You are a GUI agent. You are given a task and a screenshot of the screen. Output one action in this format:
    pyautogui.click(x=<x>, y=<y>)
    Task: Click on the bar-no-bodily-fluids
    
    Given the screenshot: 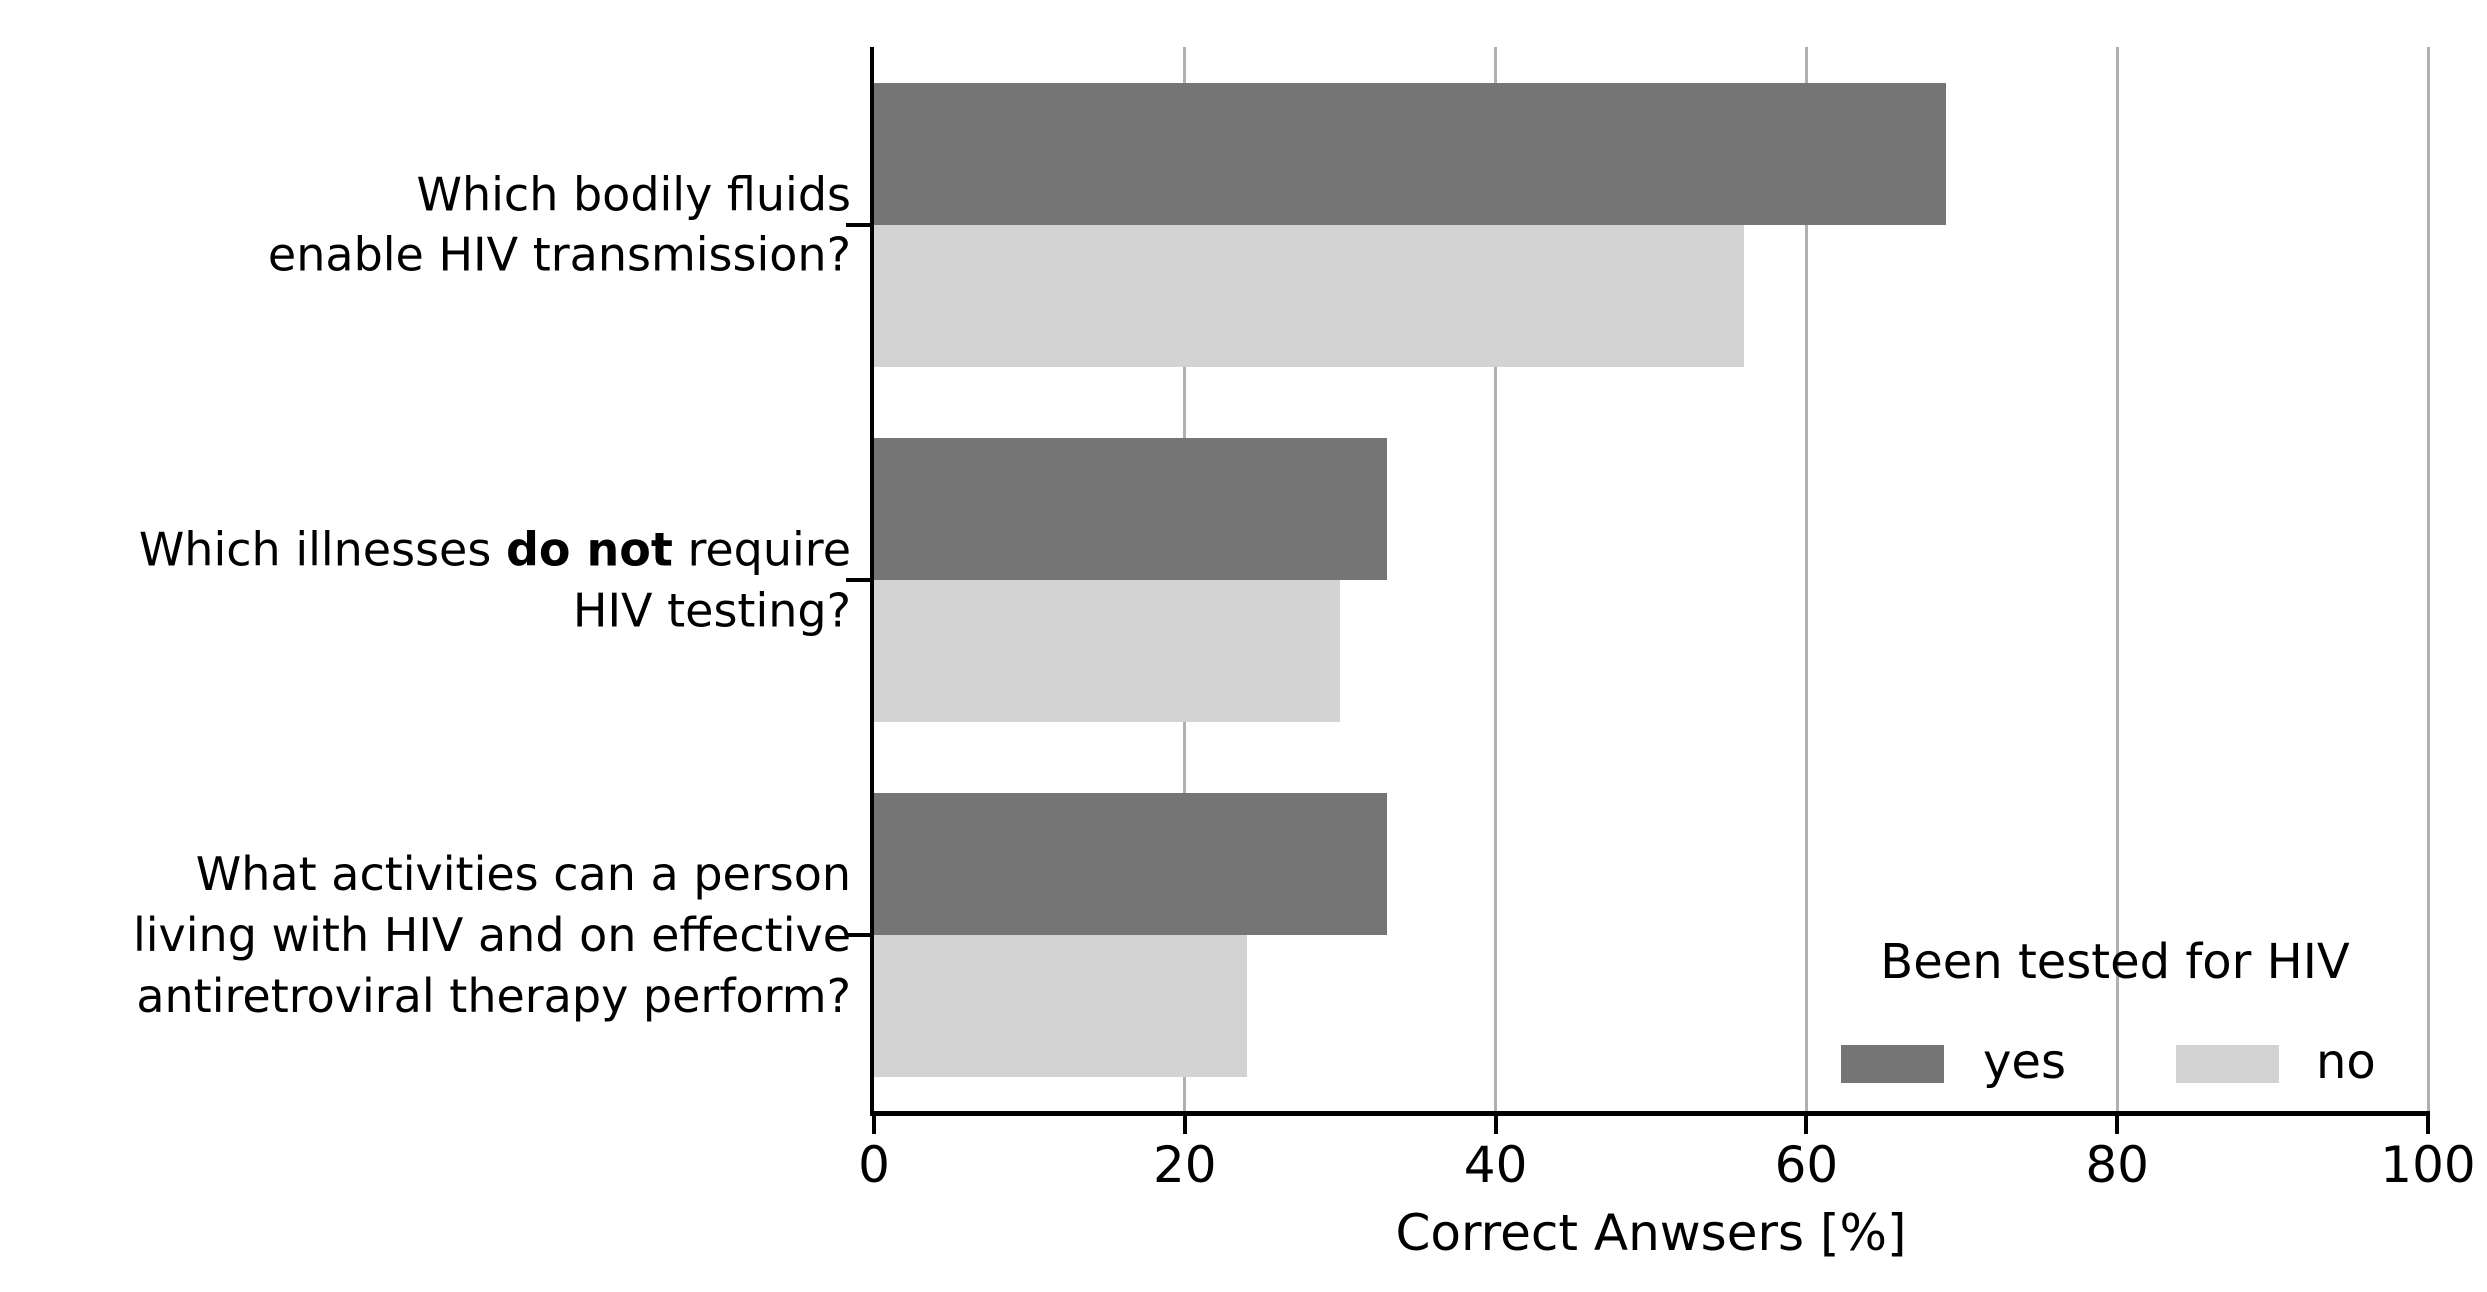 What is the action you would take?
    pyautogui.click(x=1309, y=295)
    